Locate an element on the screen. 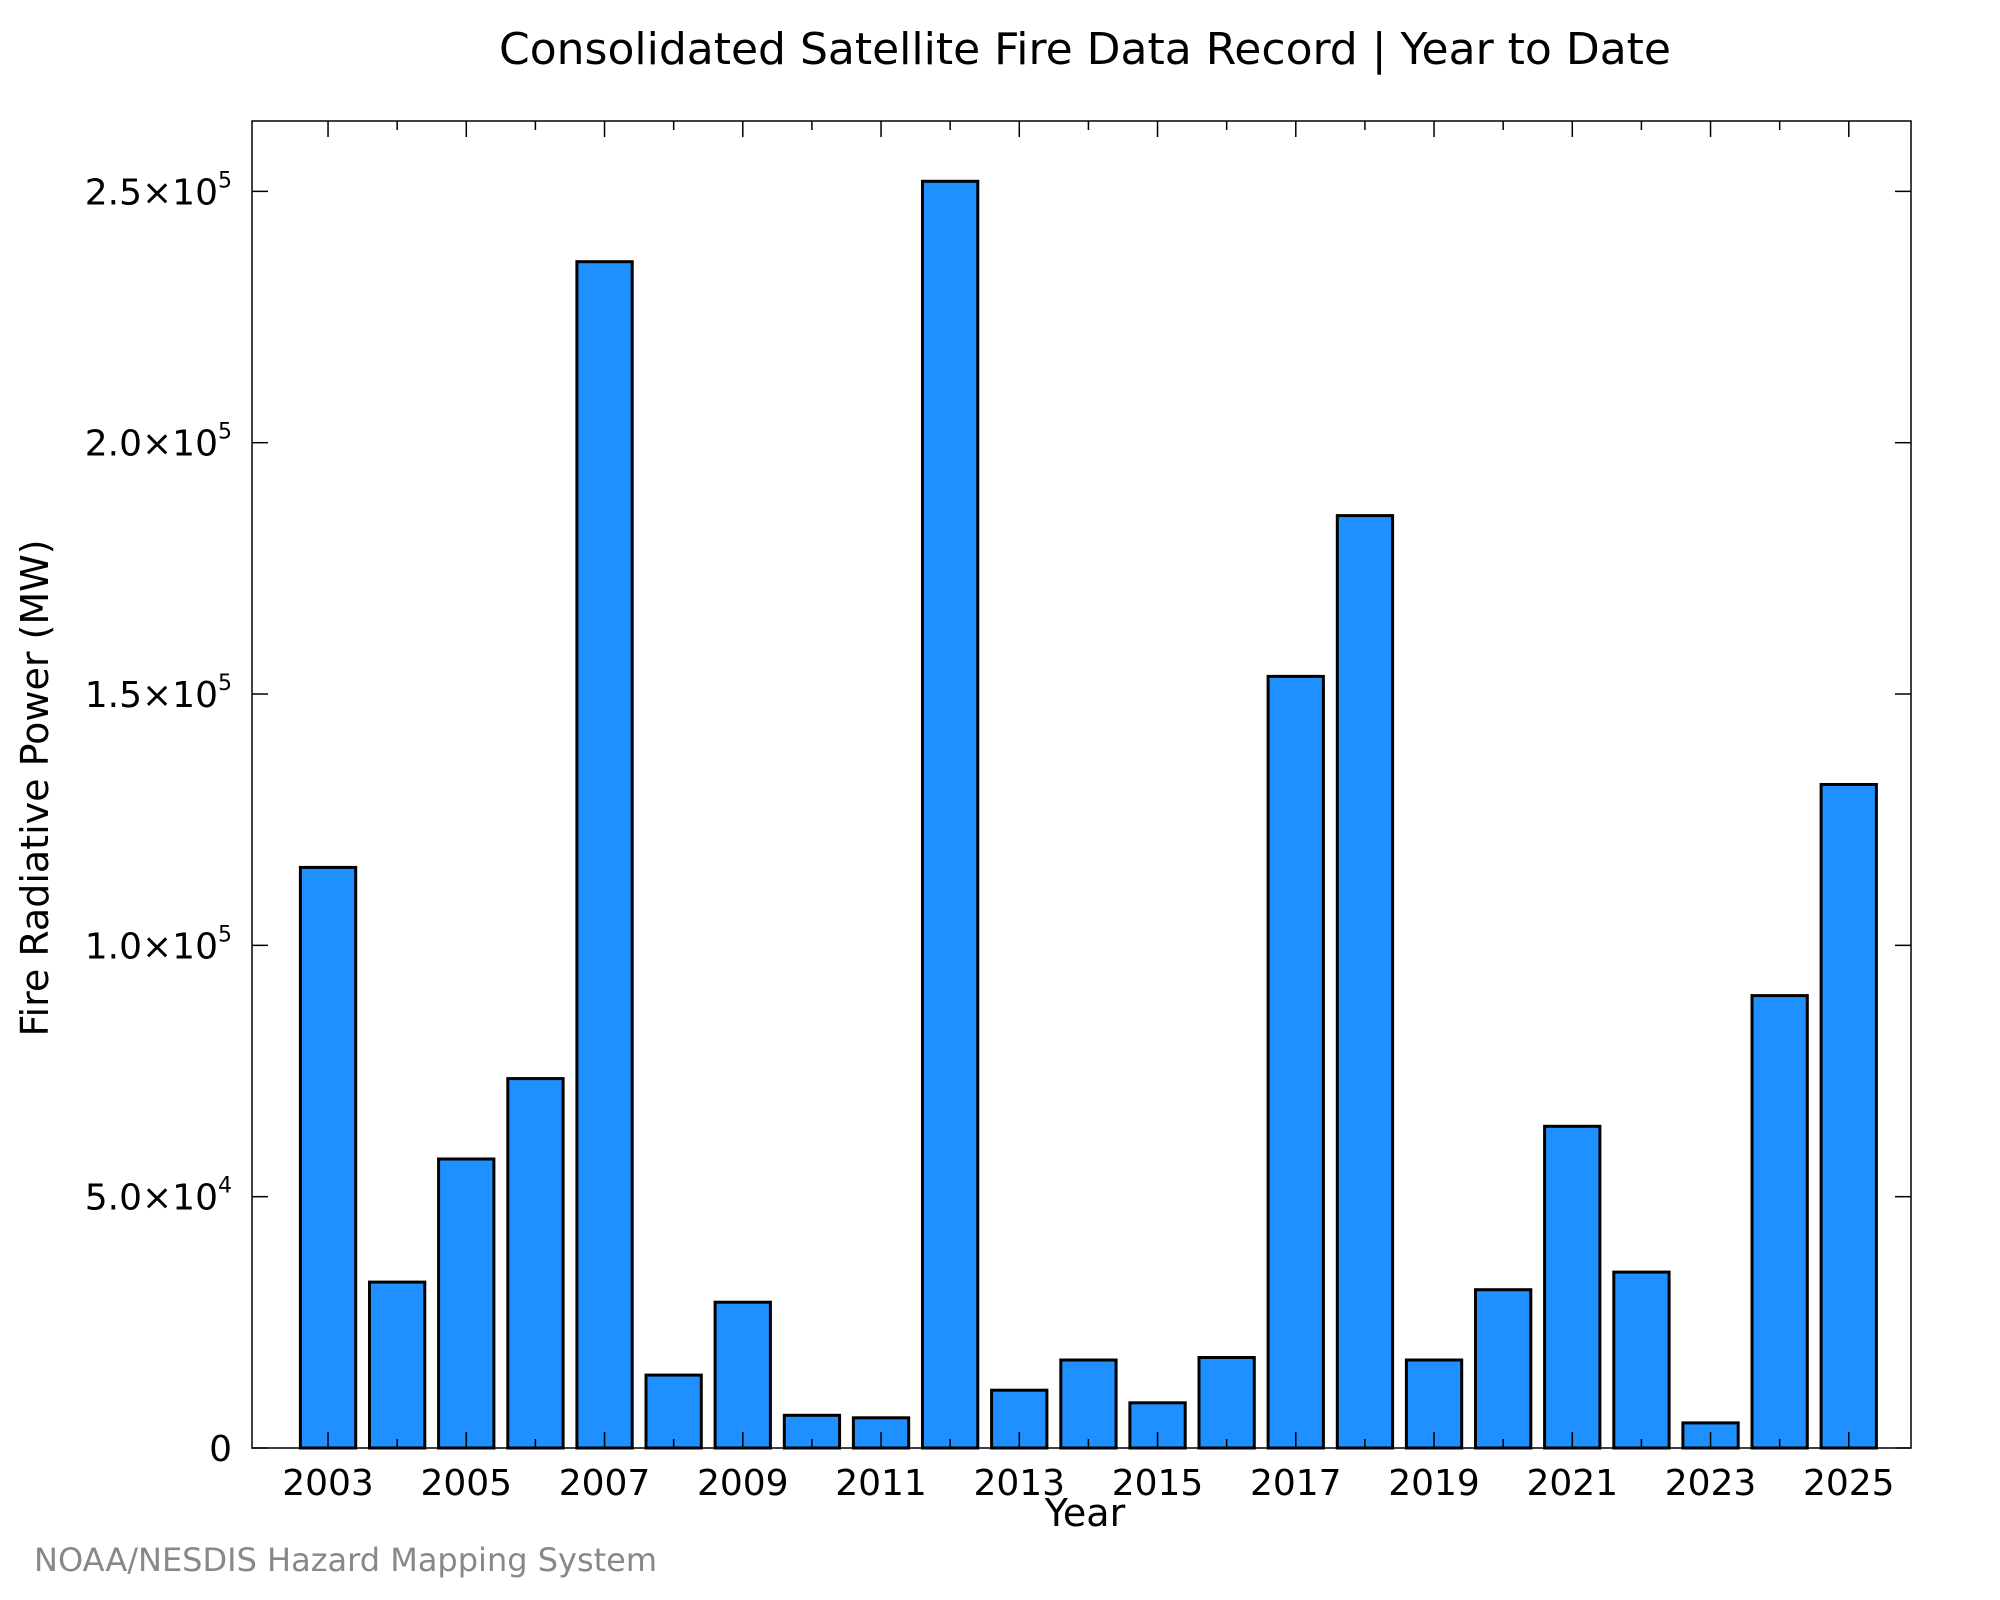 The height and width of the screenshot is (1600, 2000). bar-2022 is located at coordinates (1641, 1360).